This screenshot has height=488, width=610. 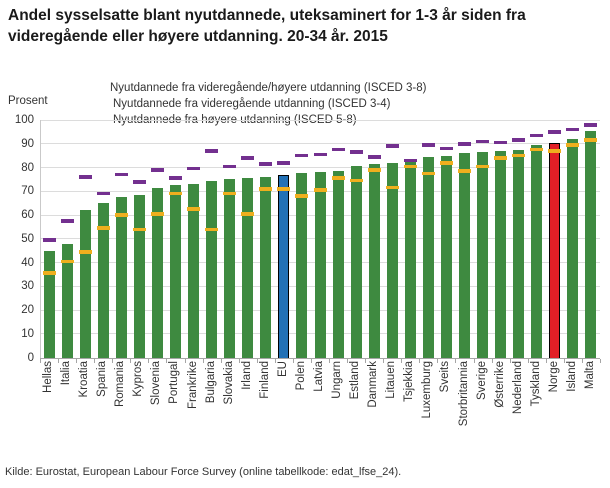 What do you see at coordinates (356, 152) in the screenshot?
I see `tertiary-dash-estland` at bounding box center [356, 152].